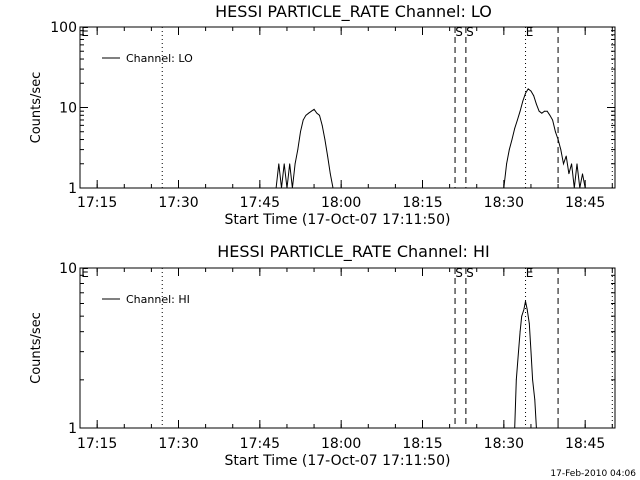  Describe the element at coordinates (158, 299) in the screenshot. I see `legend-entry: Channel: HI` at that location.